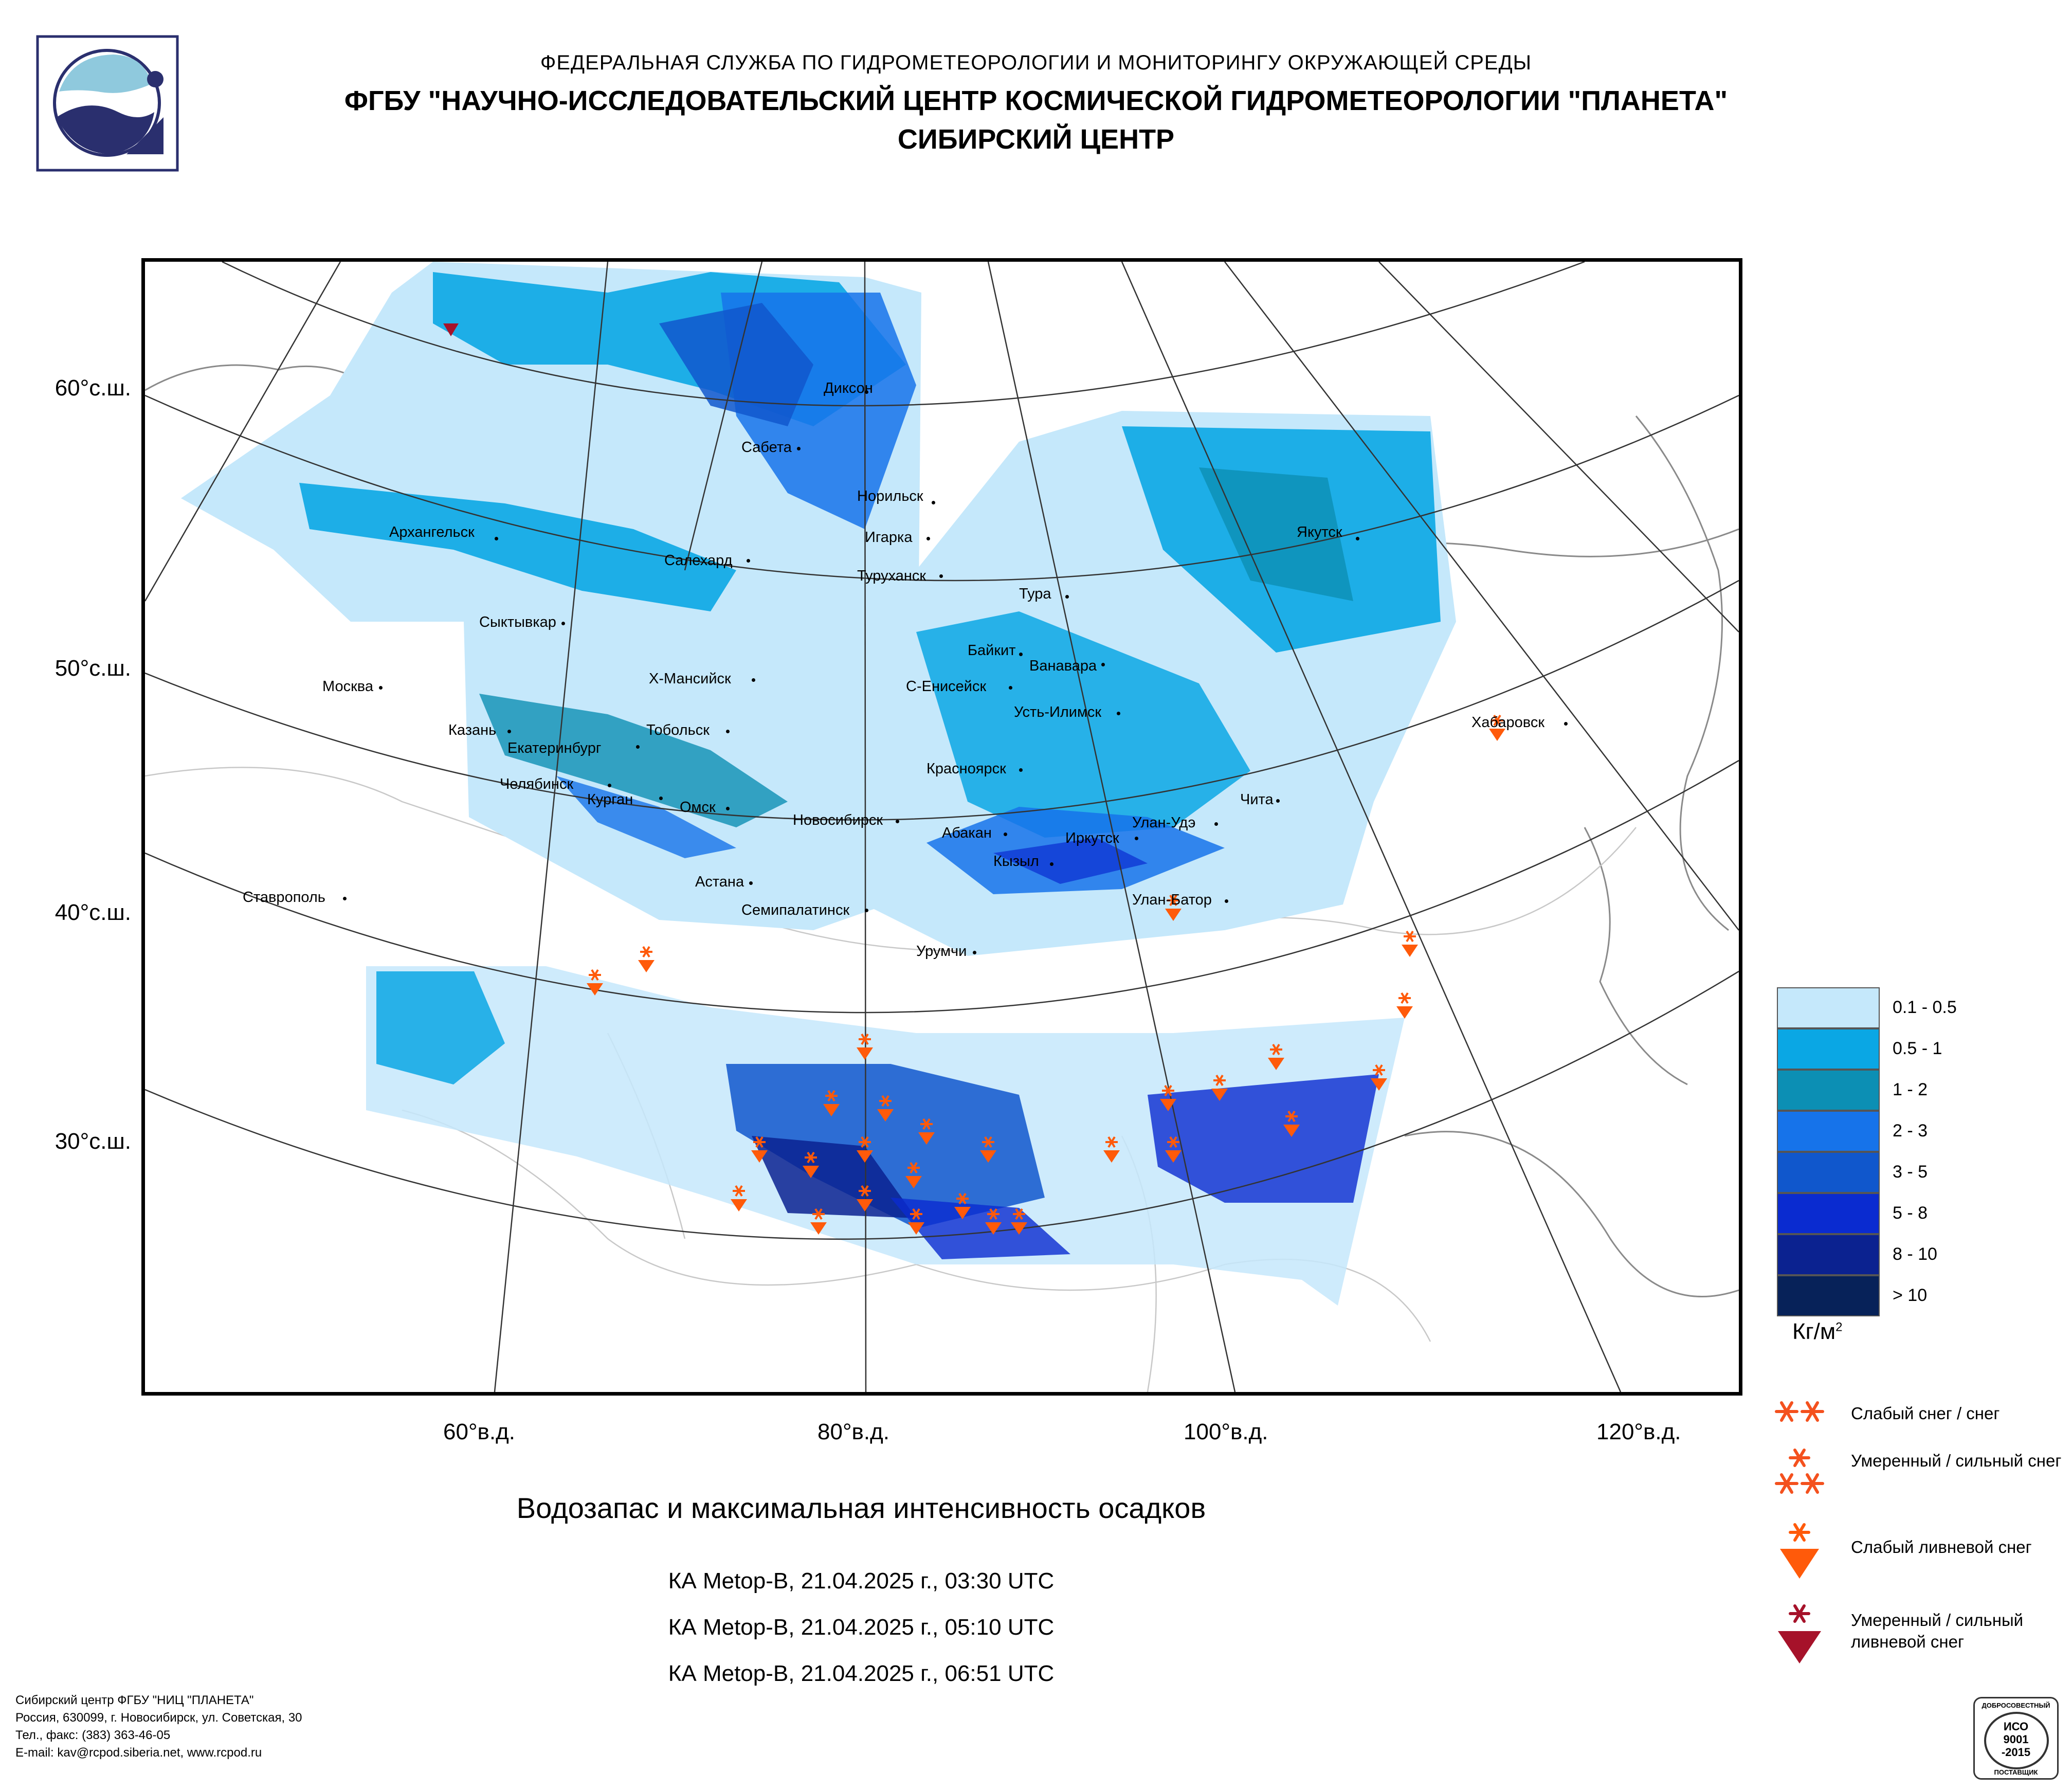  Describe the element at coordinates (1164, 823) in the screenshot. I see `city-label: Улан-Удэ` at that location.